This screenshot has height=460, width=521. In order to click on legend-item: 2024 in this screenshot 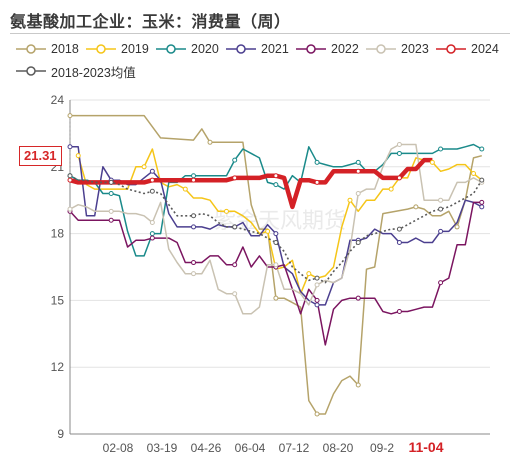, I will do `click(467, 49)`.